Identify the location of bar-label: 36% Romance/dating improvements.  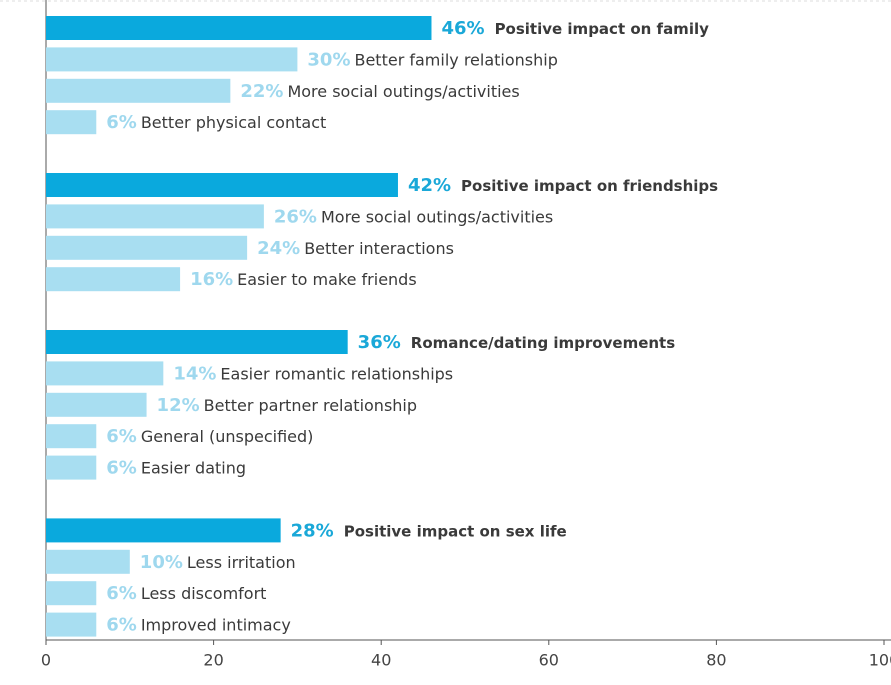
(517, 342).